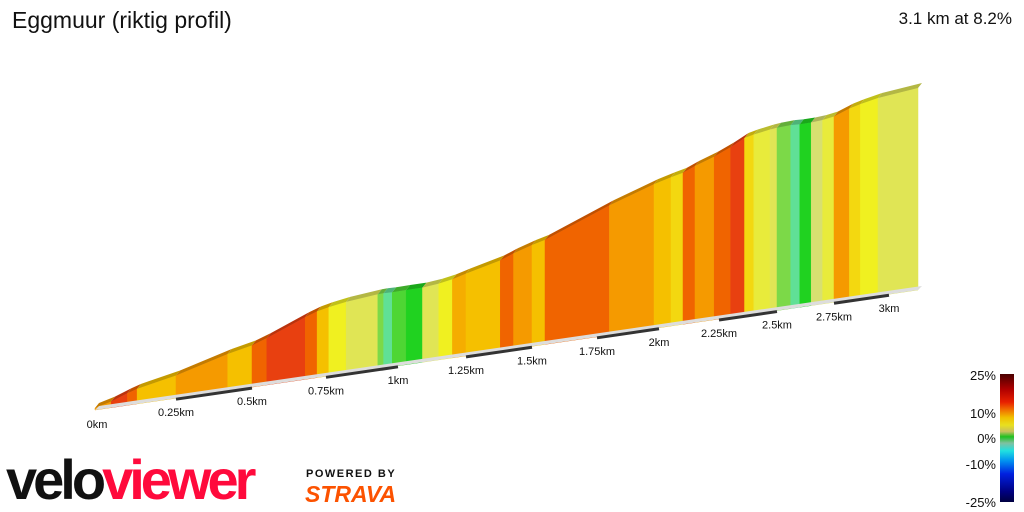 The height and width of the screenshot is (512, 1024). Describe the element at coordinates (597, 352) in the screenshot. I see `x-tick-label: 1.75km` at that location.